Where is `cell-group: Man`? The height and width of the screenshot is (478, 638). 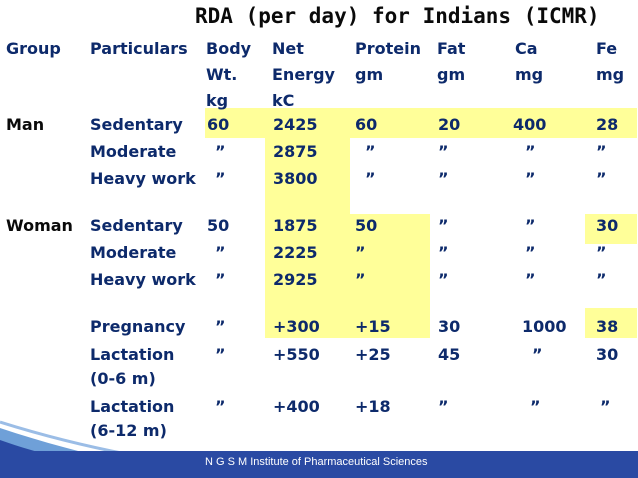 cell-group: Man is located at coordinates (25, 124).